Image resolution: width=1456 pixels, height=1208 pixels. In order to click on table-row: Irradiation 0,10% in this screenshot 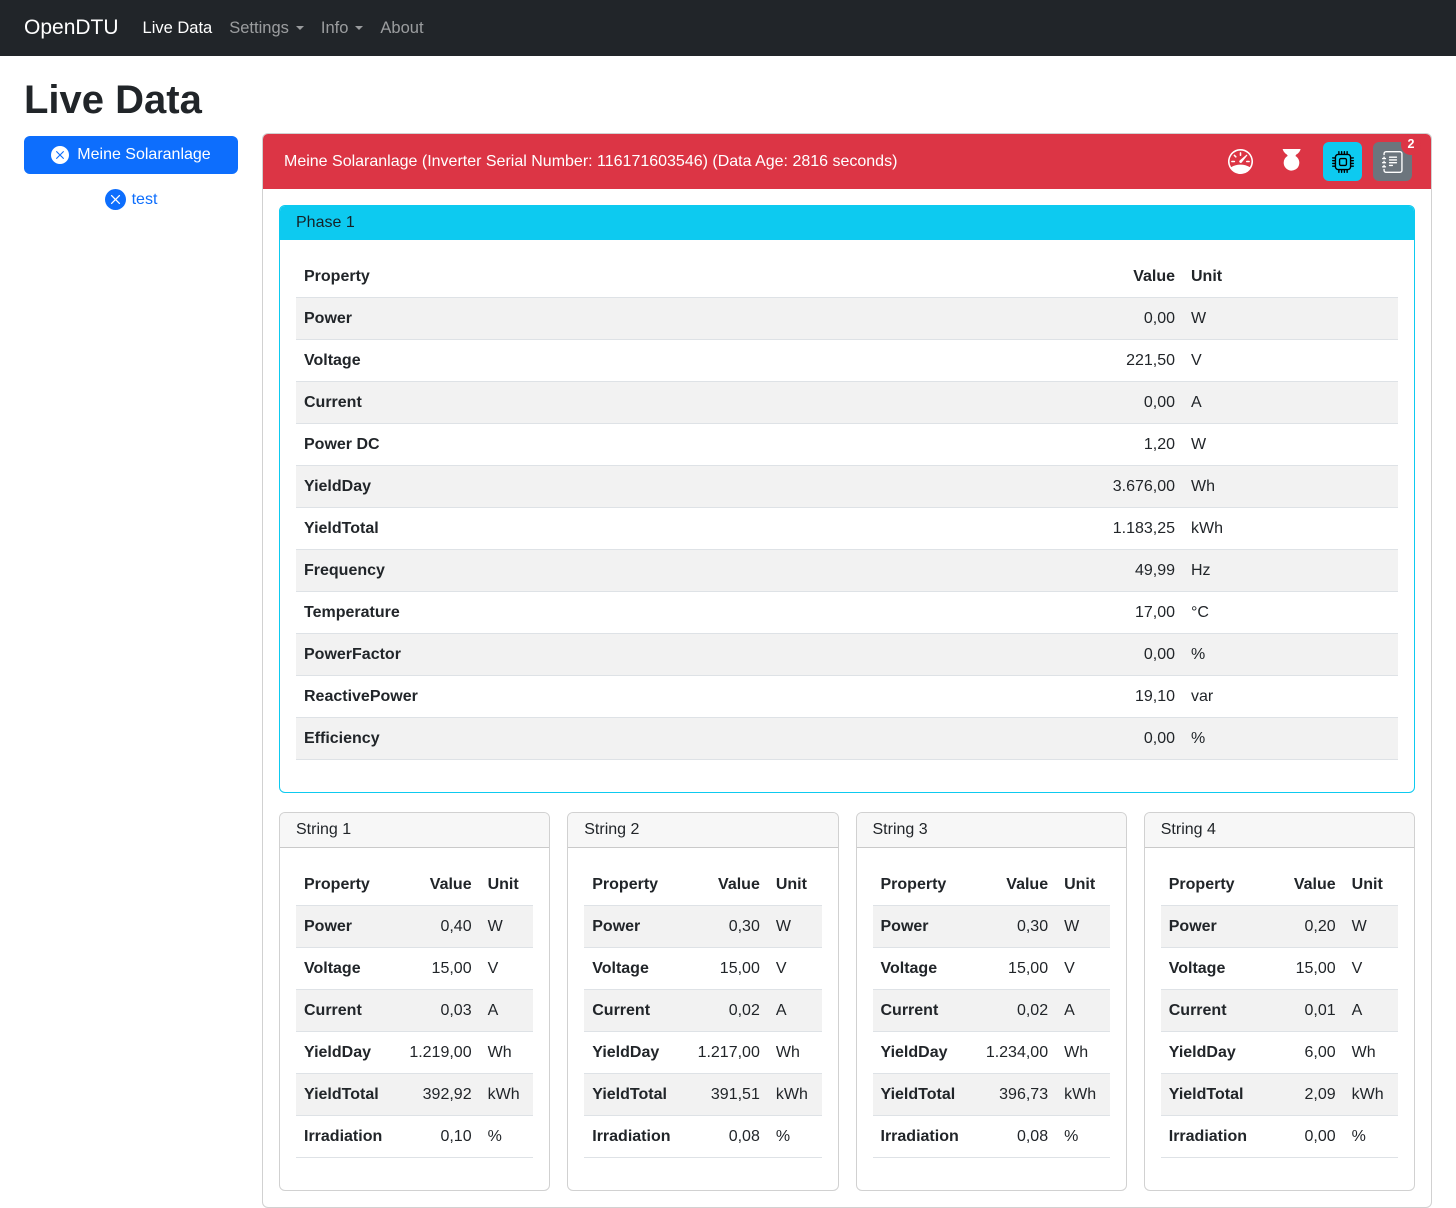, I will do `click(415, 1136)`.